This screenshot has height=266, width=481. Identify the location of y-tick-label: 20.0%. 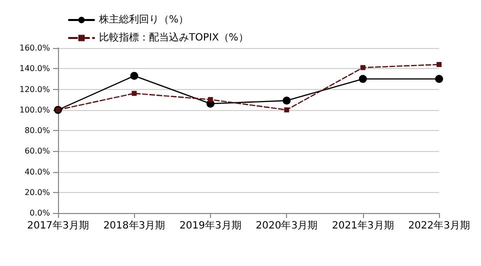
(37, 192).